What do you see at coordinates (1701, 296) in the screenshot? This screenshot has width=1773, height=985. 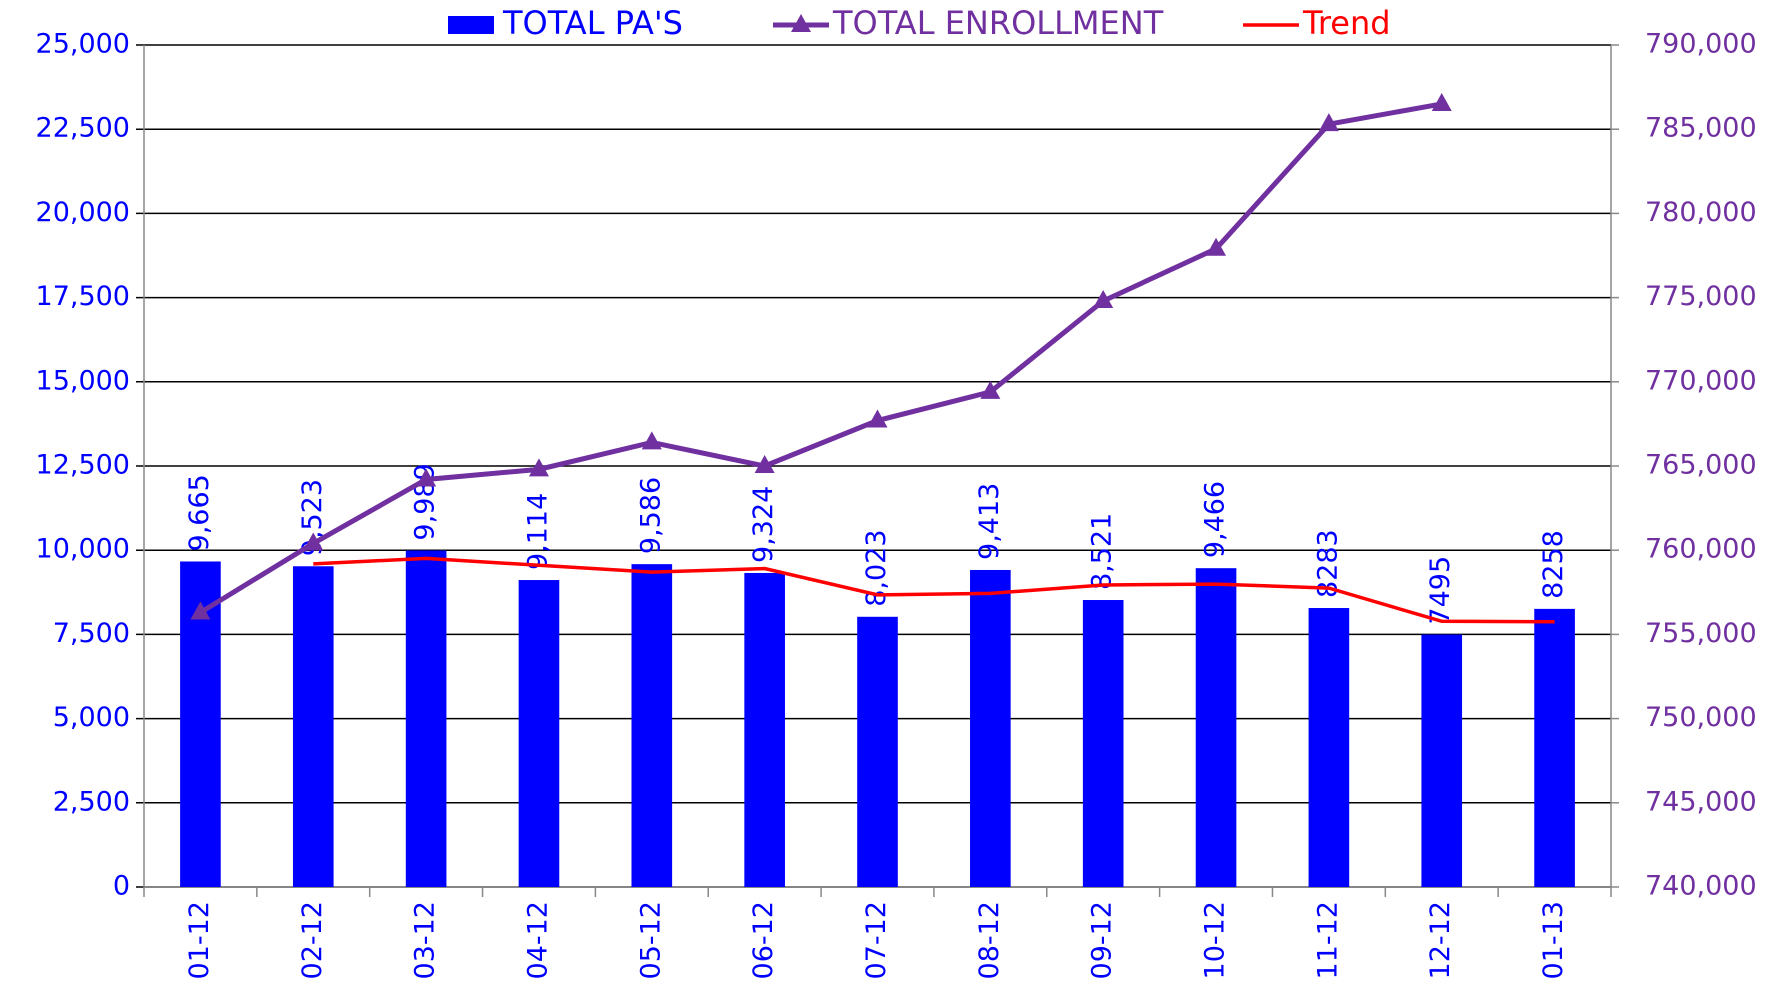 I see `y2-tick-label: 775,000` at bounding box center [1701, 296].